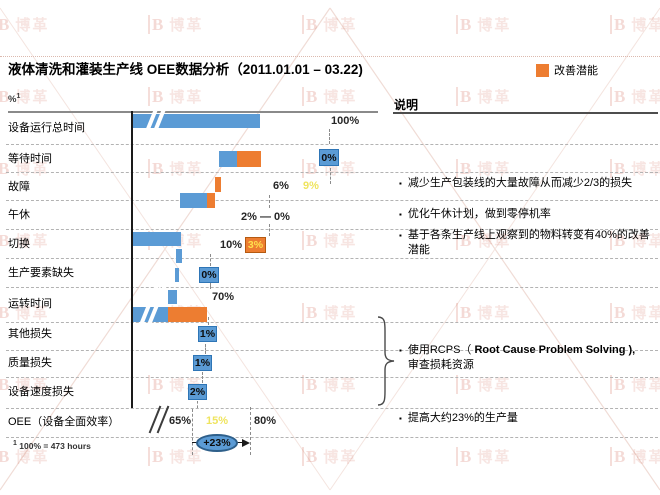 Image resolution: width=660 pixels, height=495 pixels. Describe the element at coordinates (386, 361) in the screenshot. I see `grouping-brace` at that location.